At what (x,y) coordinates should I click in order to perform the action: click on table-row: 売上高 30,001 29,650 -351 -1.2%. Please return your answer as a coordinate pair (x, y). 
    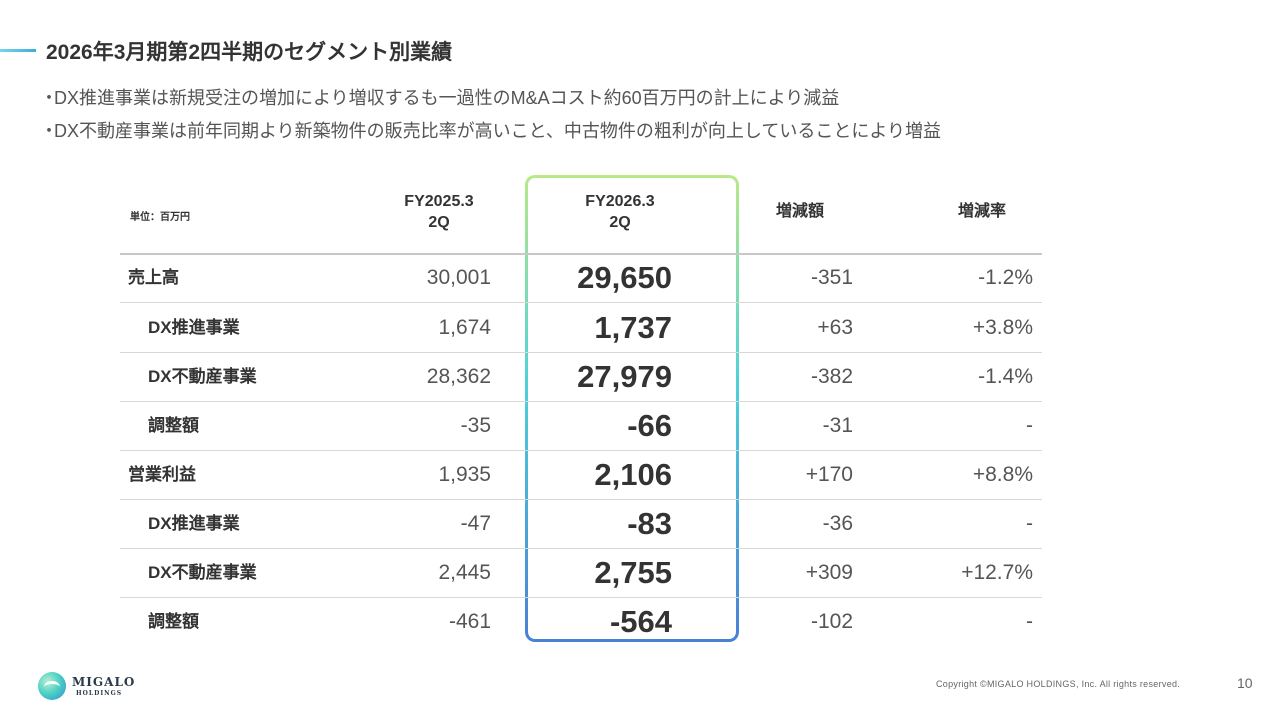
    Looking at the image, I should click on (581, 278).